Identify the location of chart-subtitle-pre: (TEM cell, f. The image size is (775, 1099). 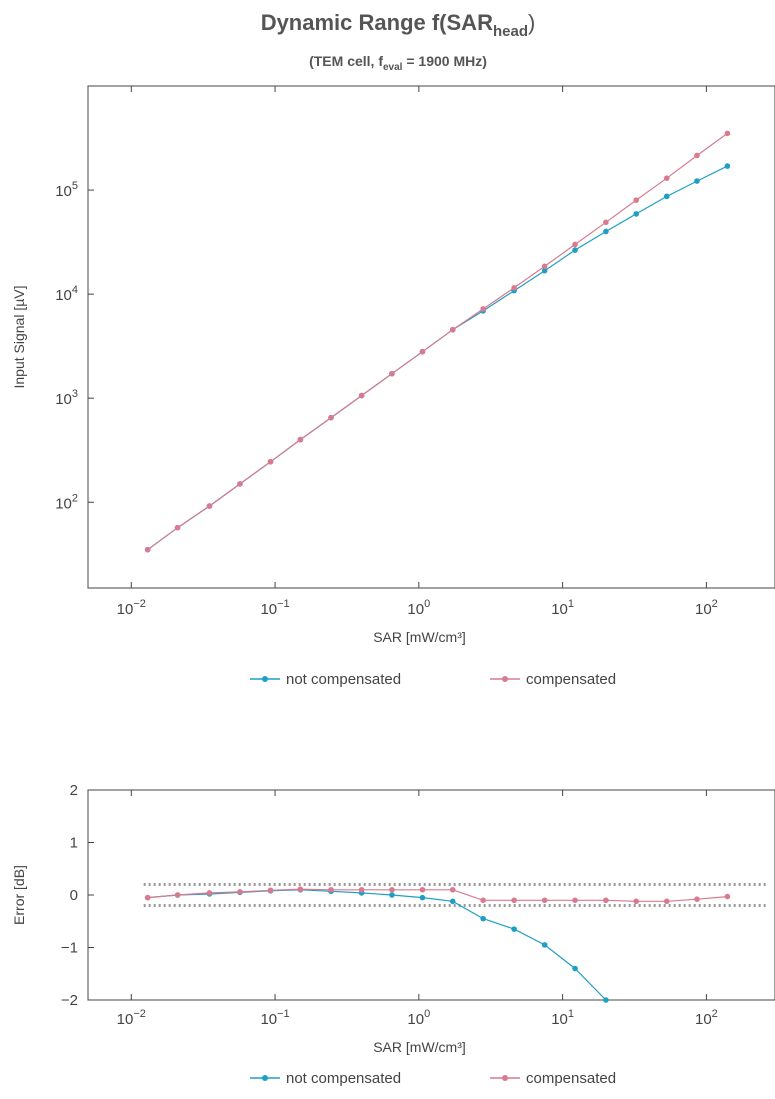
(346, 61).